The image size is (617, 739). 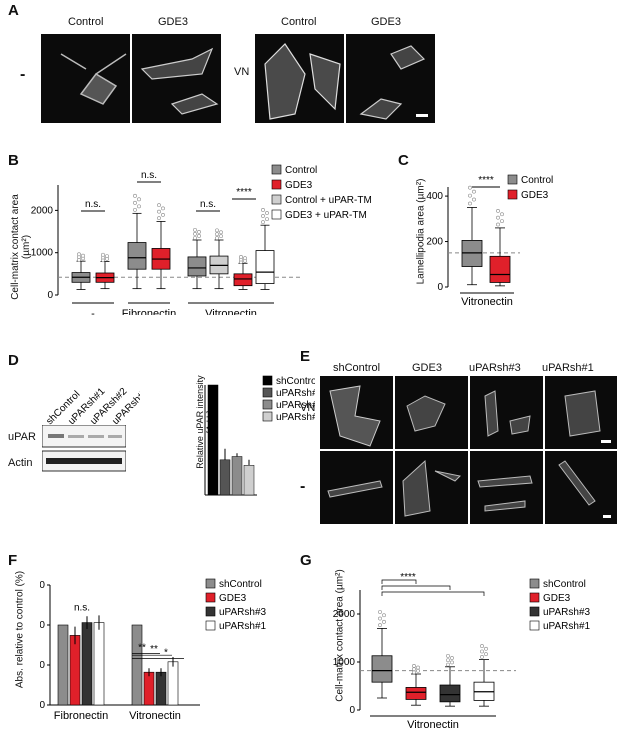 What do you see at coordinates (568, 368) in the screenshot?
I see `panelE-col-uparsh1: uPARsh#1` at bounding box center [568, 368].